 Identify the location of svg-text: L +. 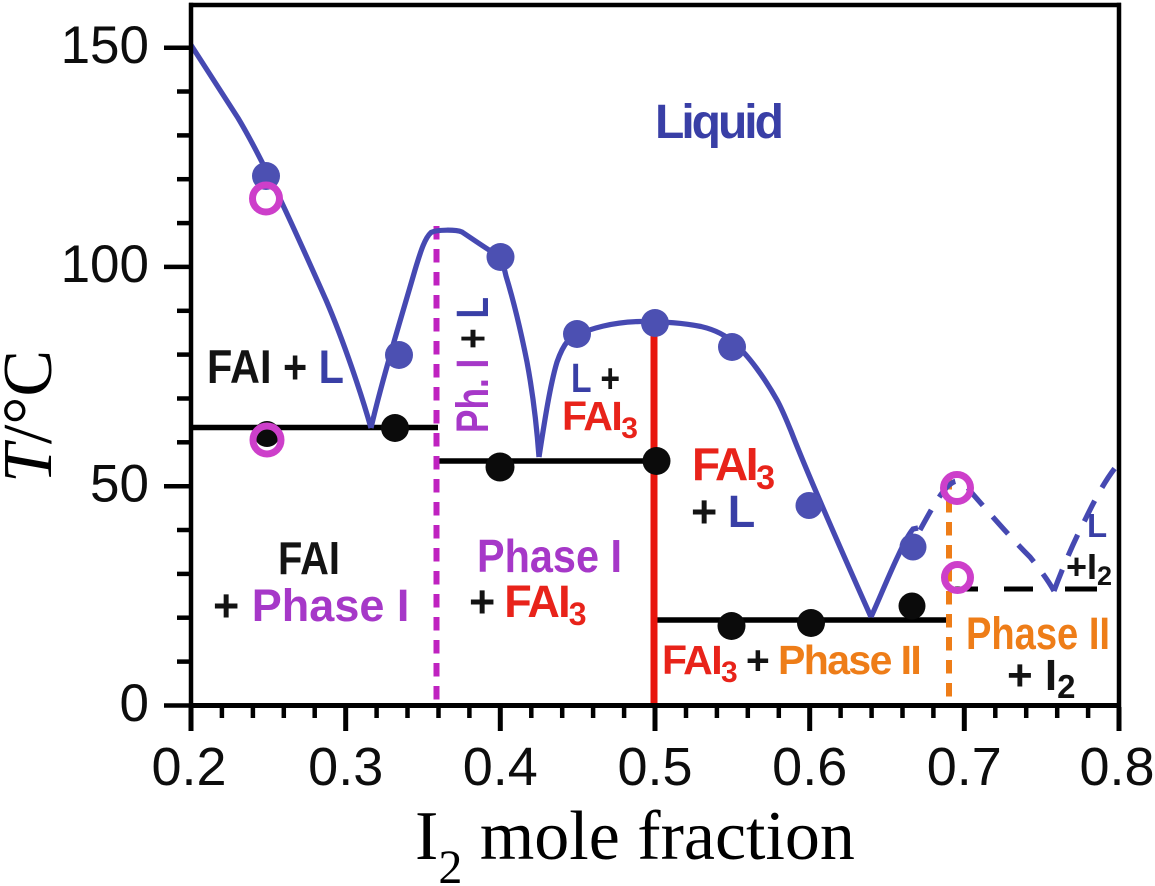
(595, 378).